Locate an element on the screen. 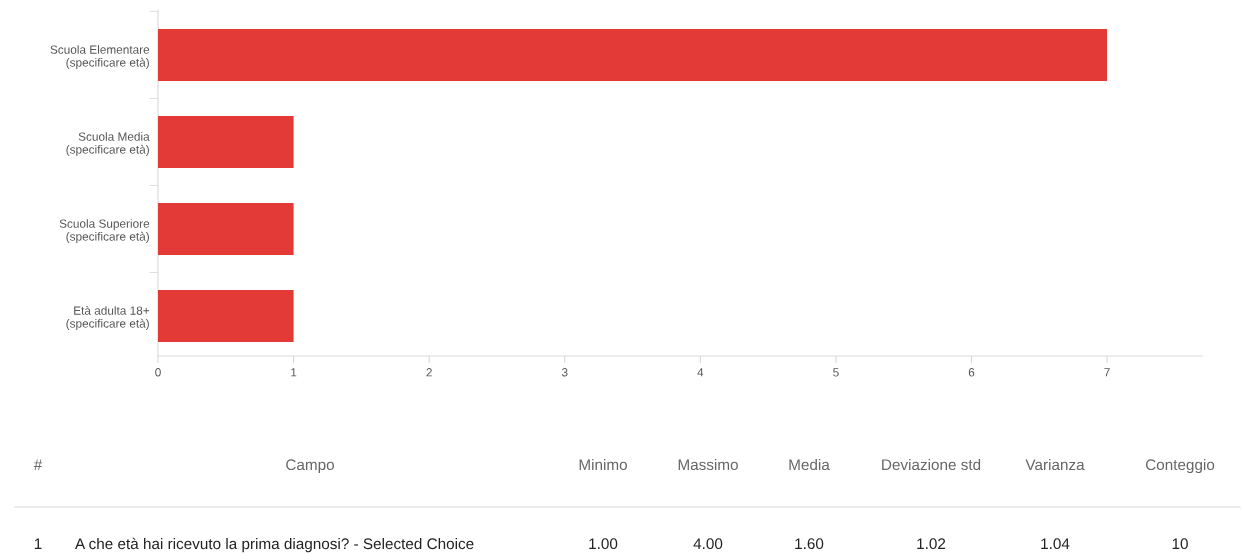 The image size is (1245, 554). text: Media is located at coordinates (809, 464).